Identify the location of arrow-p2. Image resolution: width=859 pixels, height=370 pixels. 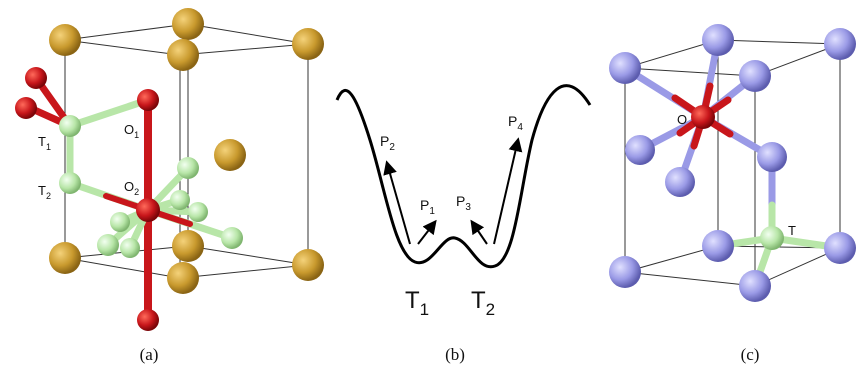
(398, 203).